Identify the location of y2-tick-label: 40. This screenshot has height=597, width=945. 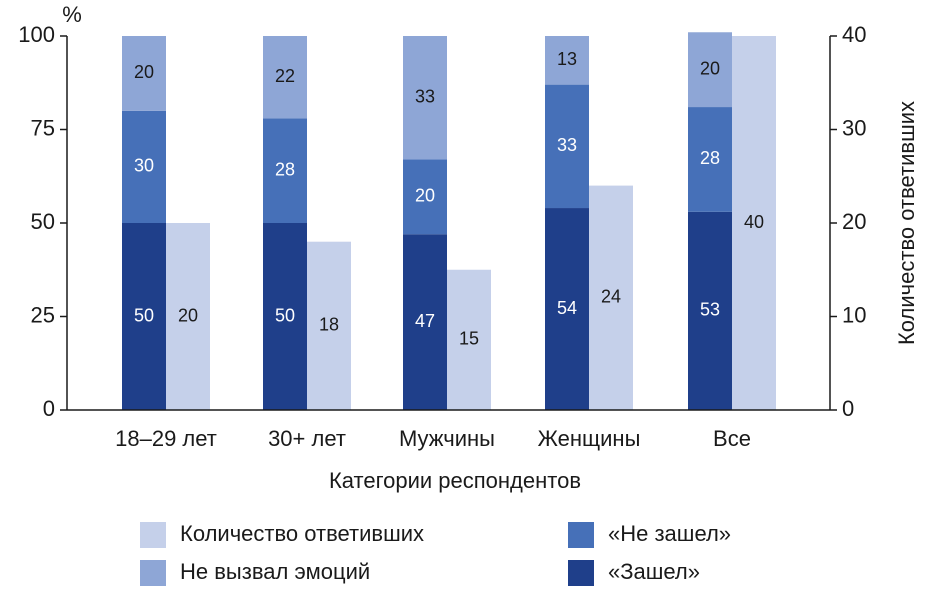
(854, 34).